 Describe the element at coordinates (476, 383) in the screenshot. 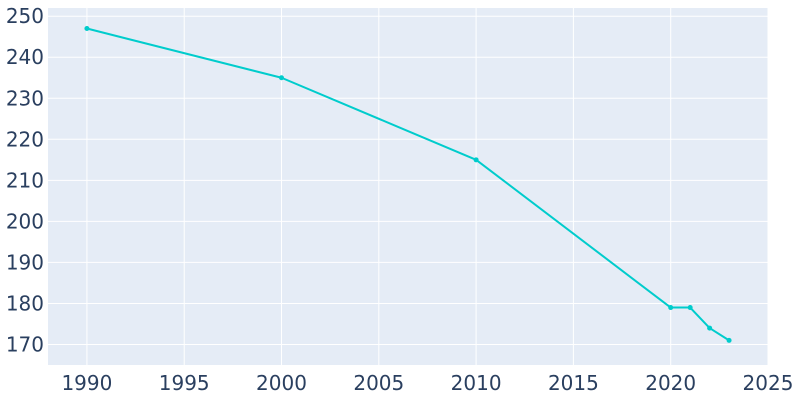

I see `x-tick-label-2010: 2010` at that location.